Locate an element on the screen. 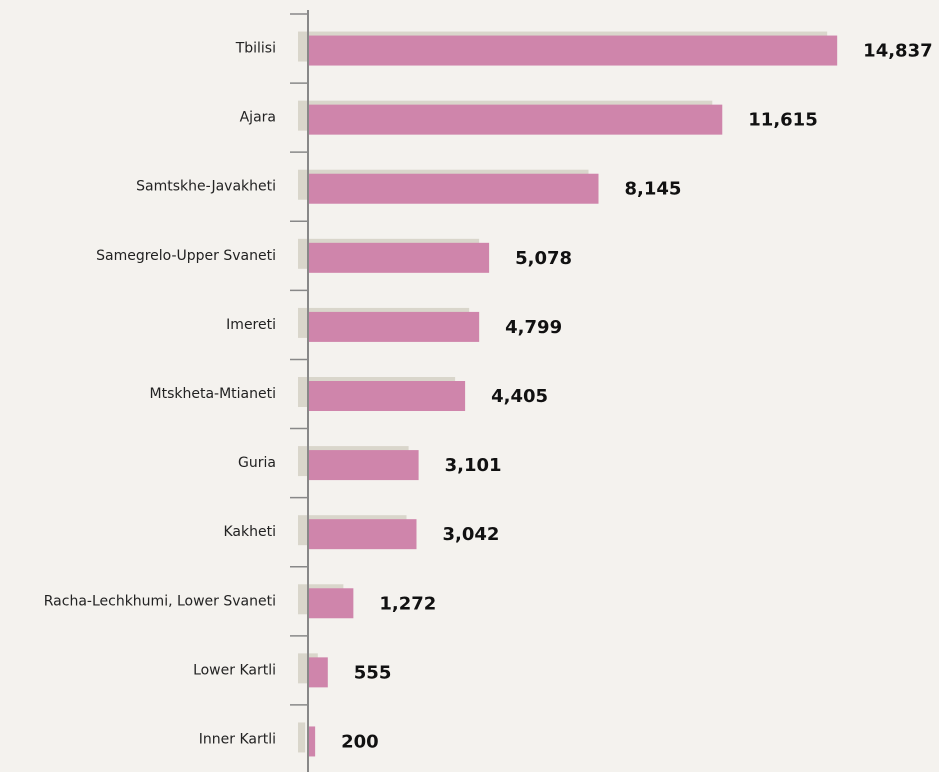 Image resolution: width=939 pixels, height=772 pixels. y-tick-label: Lower Kartli is located at coordinates (234, 670).